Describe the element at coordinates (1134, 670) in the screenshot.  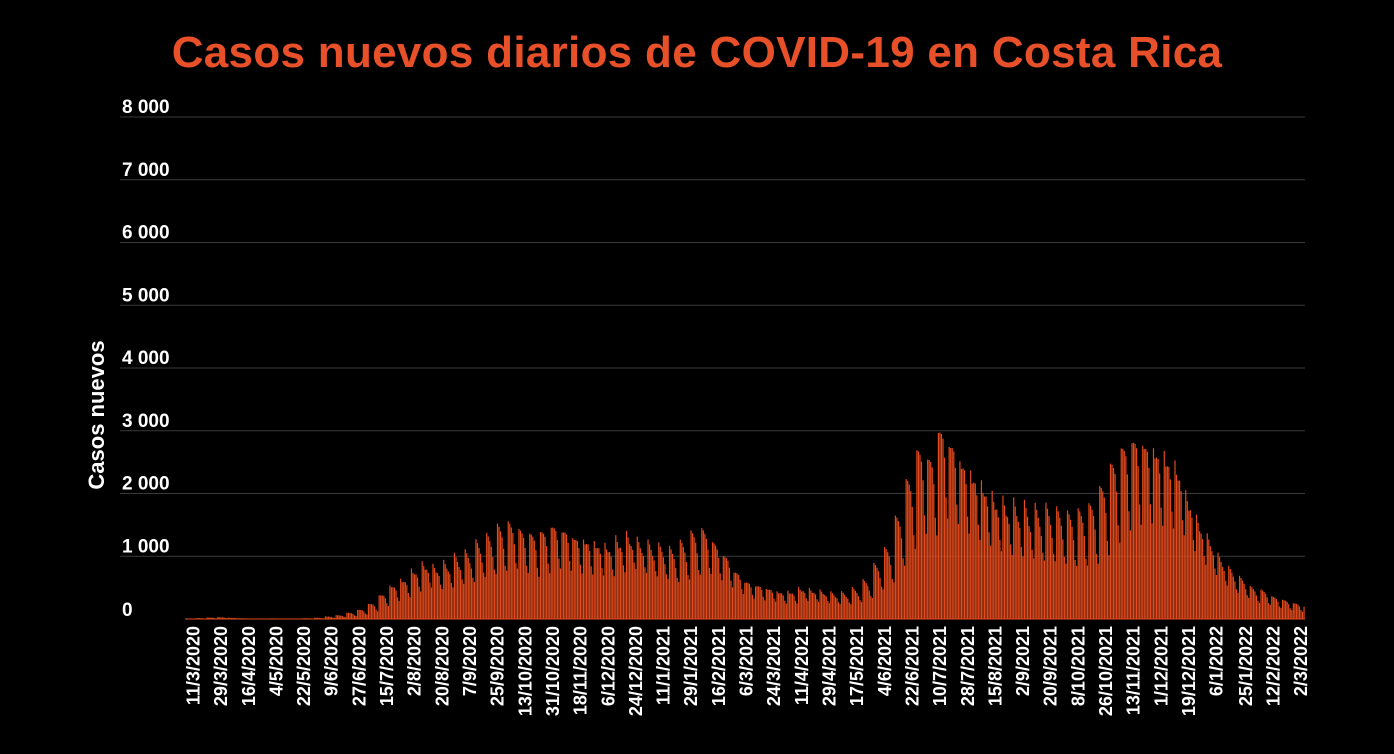
I see `x-tick-label: 13/11/2021` at that location.